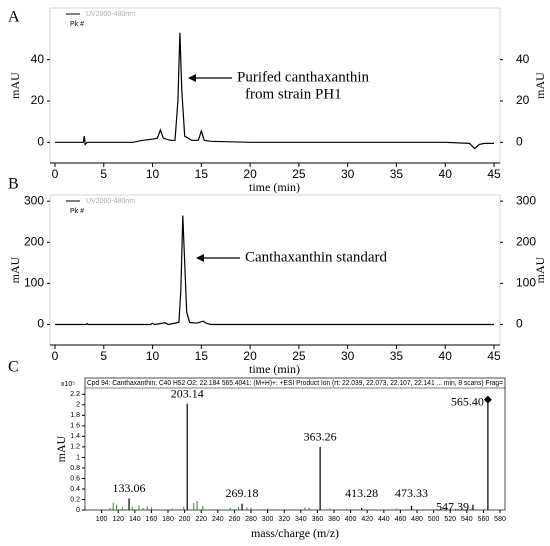 The image size is (550, 546). What do you see at coordinates (202, 174) in the screenshot?
I see `x-tick-label: 15` at bounding box center [202, 174].